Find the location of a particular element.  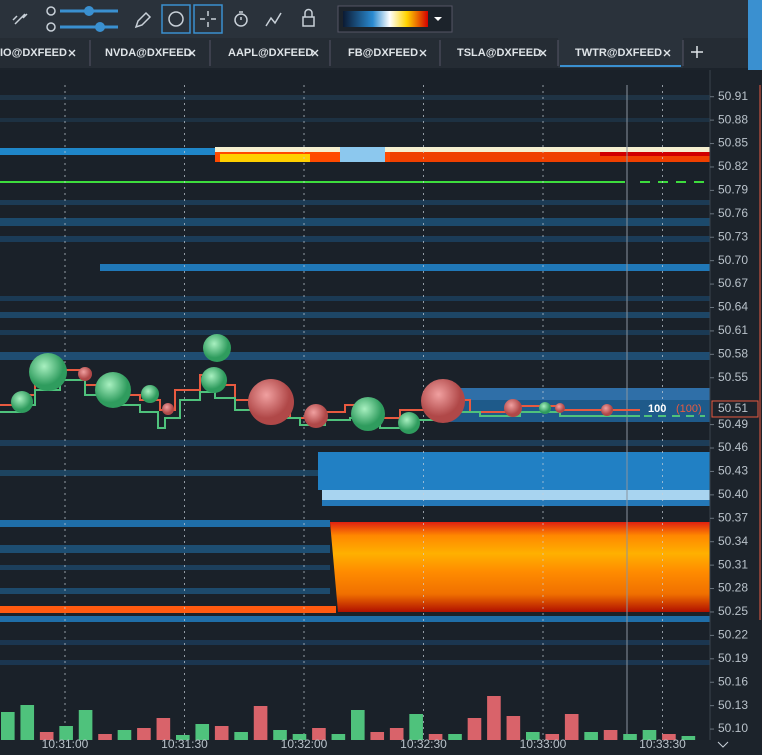

brightness-icon is located at coordinates (51, 11).